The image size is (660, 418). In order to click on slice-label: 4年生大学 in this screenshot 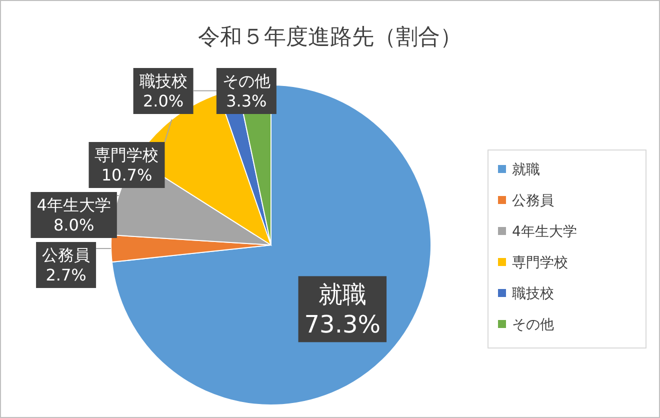, I will do `click(73, 205)`.